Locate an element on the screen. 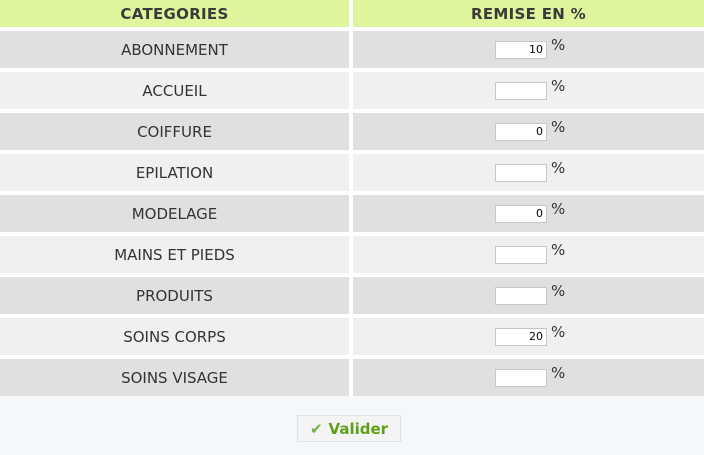  validate-button: ✔ Valider is located at coordinates (349, 428).